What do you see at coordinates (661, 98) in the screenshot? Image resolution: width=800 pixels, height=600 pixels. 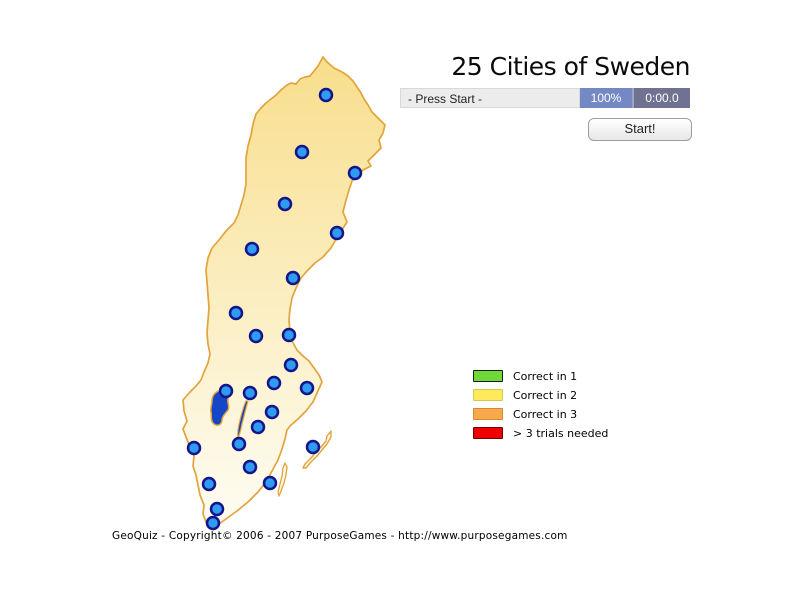 I see `game-timer: 0:00.0` at bounding box center [661, 98].